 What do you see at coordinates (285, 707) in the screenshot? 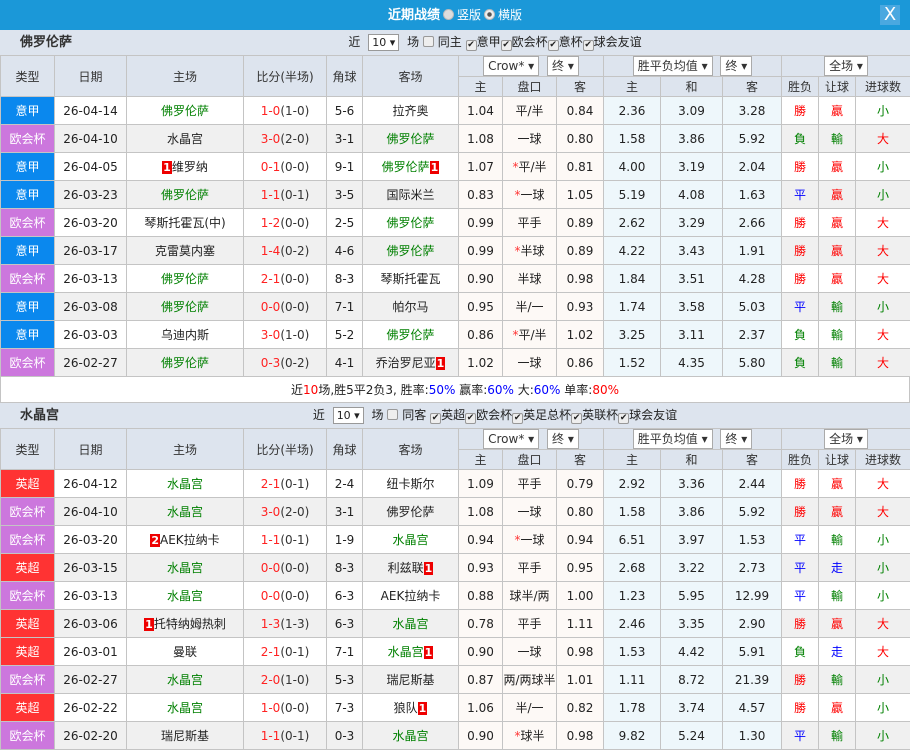
I see `score-cell: 1-0(0-0)` at bounding box center [285, 707].